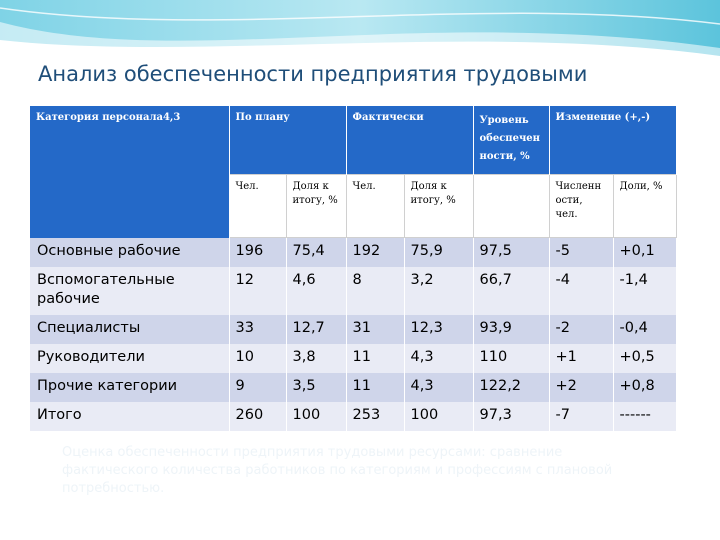 The height and width of the screenshot is (540, 720). I want to click on subheader-change-share: Доли, %, so click(644, 206).